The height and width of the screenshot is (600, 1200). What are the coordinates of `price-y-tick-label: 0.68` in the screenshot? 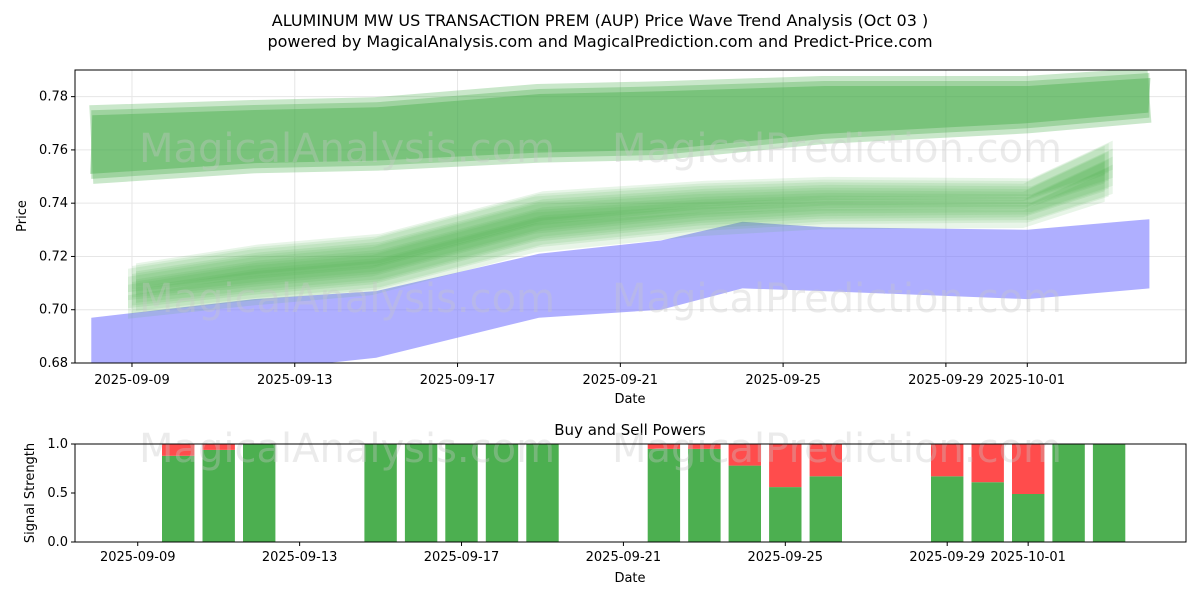 It's located at (53, 363).